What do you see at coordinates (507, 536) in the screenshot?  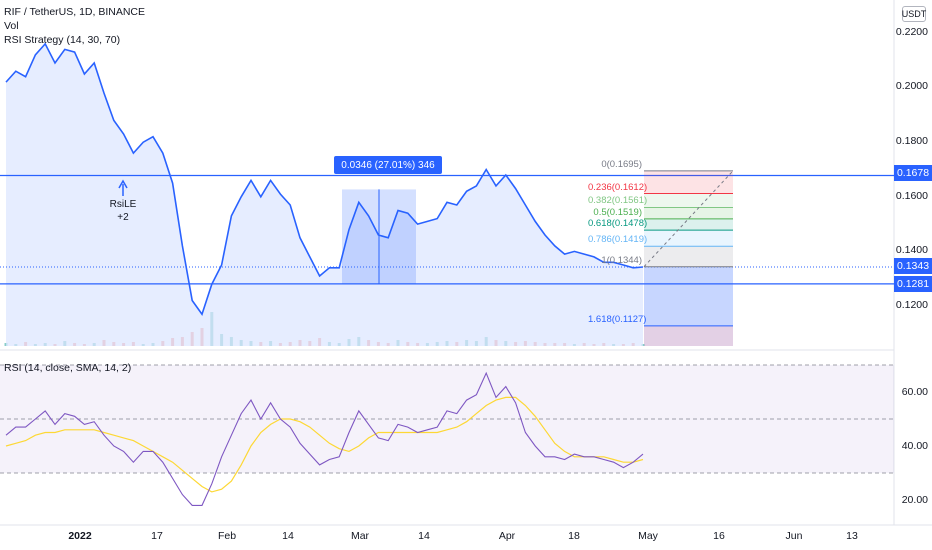 I see `time-tick: Apr` at bounding box center [507, 536].